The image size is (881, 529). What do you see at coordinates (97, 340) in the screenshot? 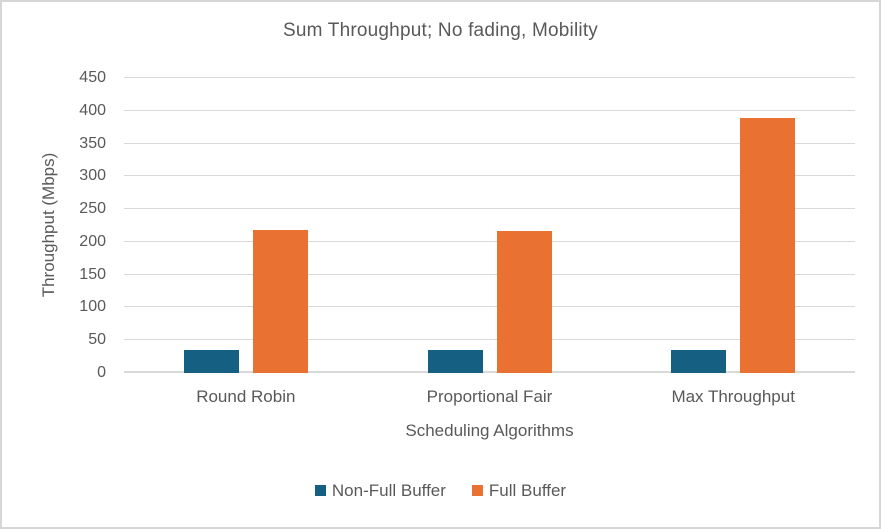
I see `y-tick-label: 50` at bounding box center [97, 340].